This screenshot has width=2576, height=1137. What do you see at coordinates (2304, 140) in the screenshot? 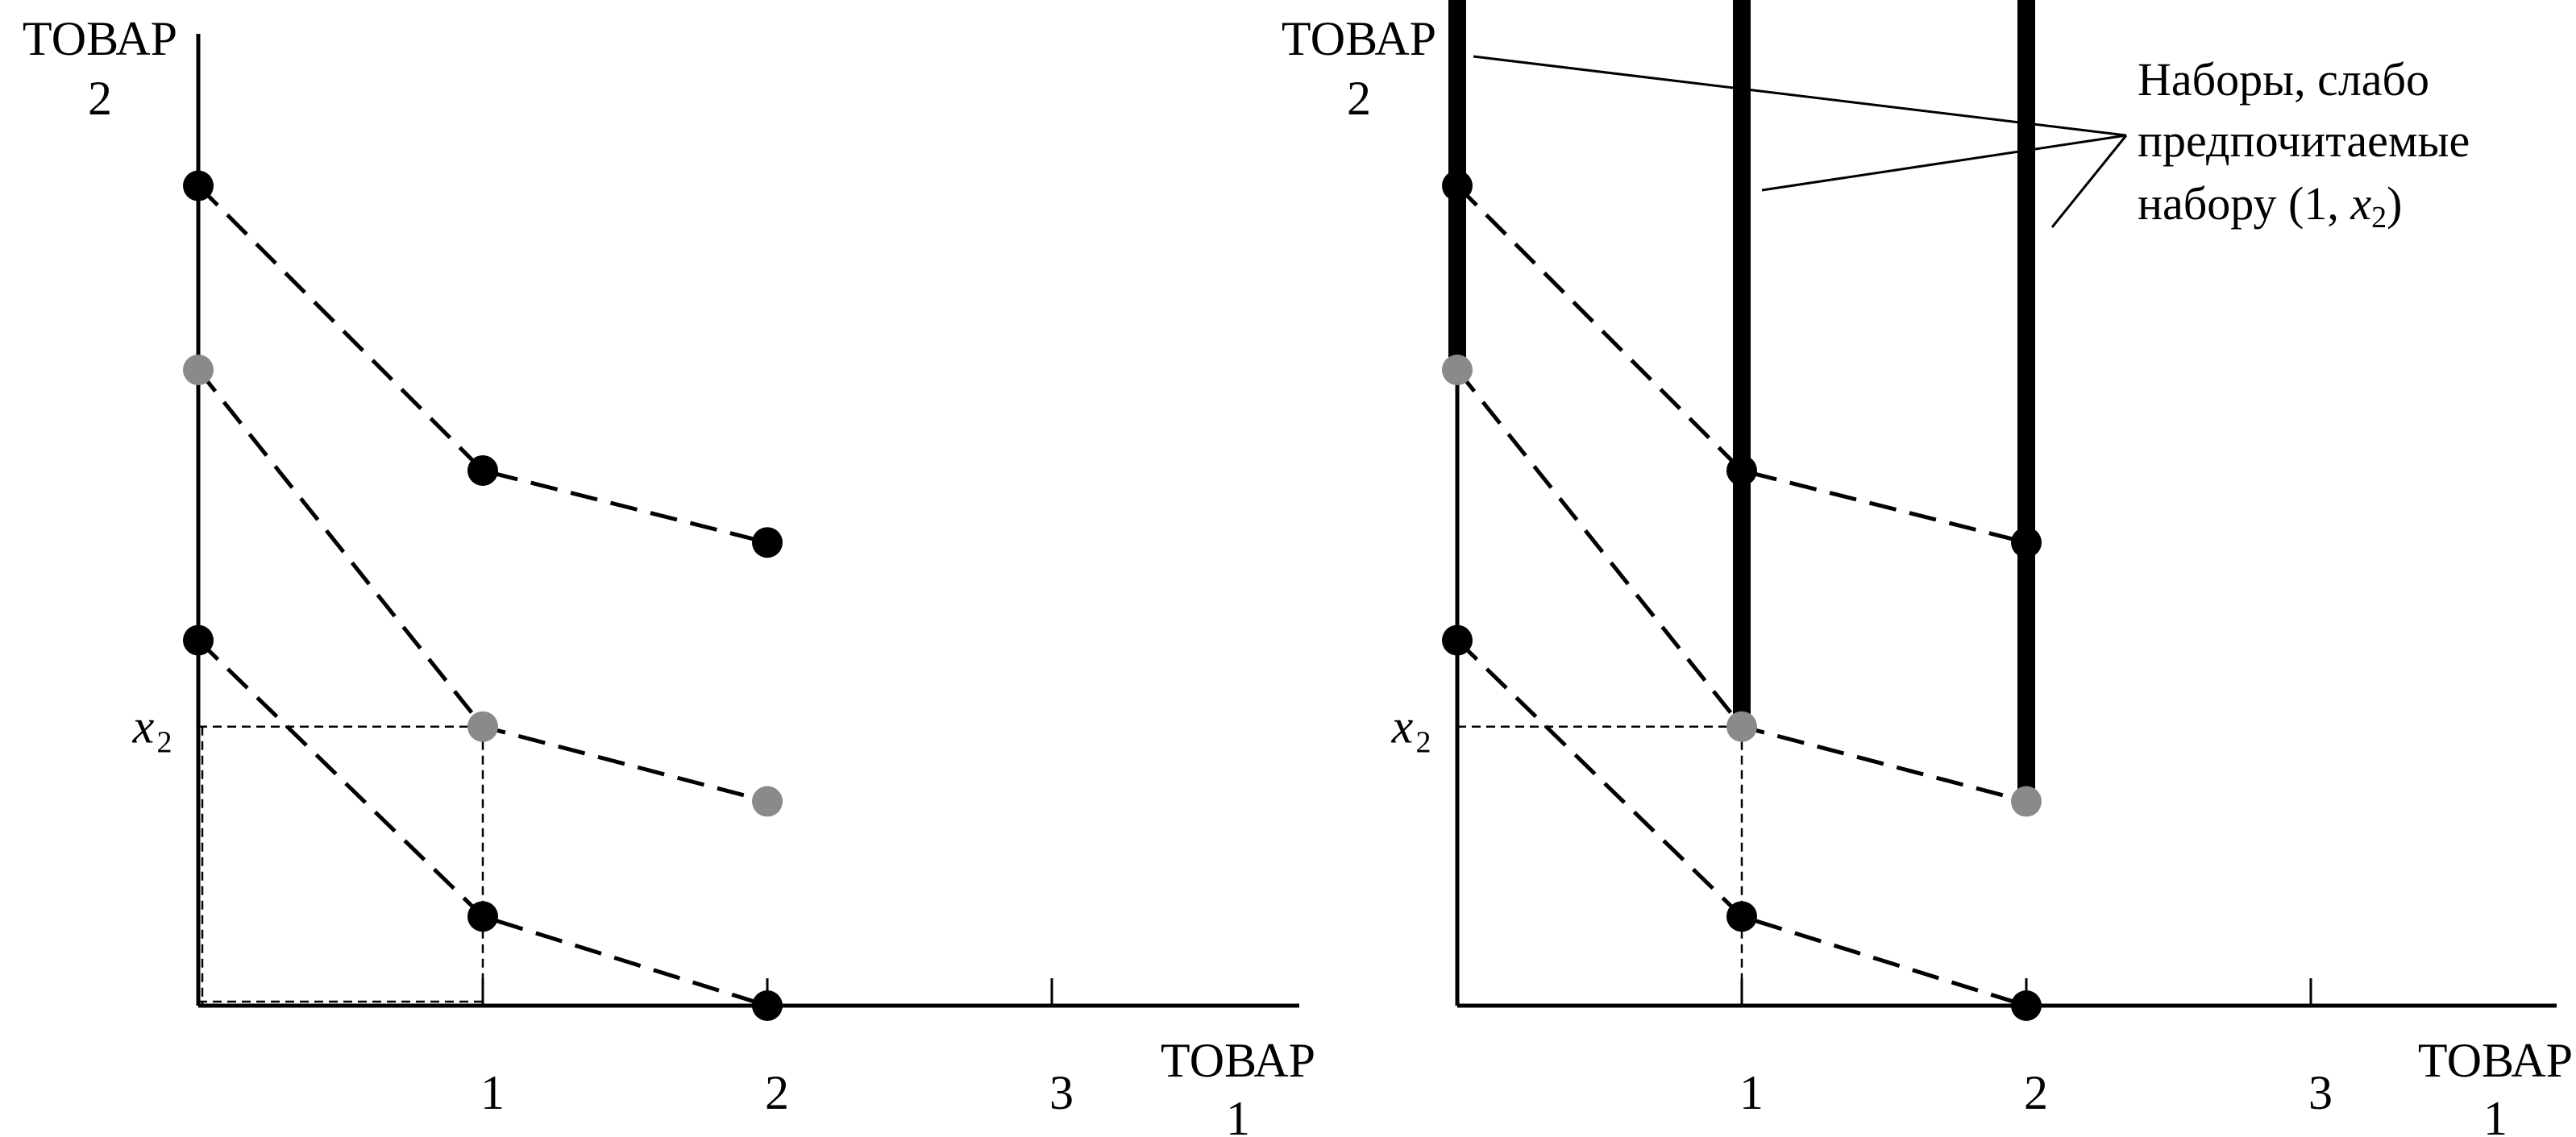
I see `annotation-line: предпочитаемые` at bounding box center [2304, 140].